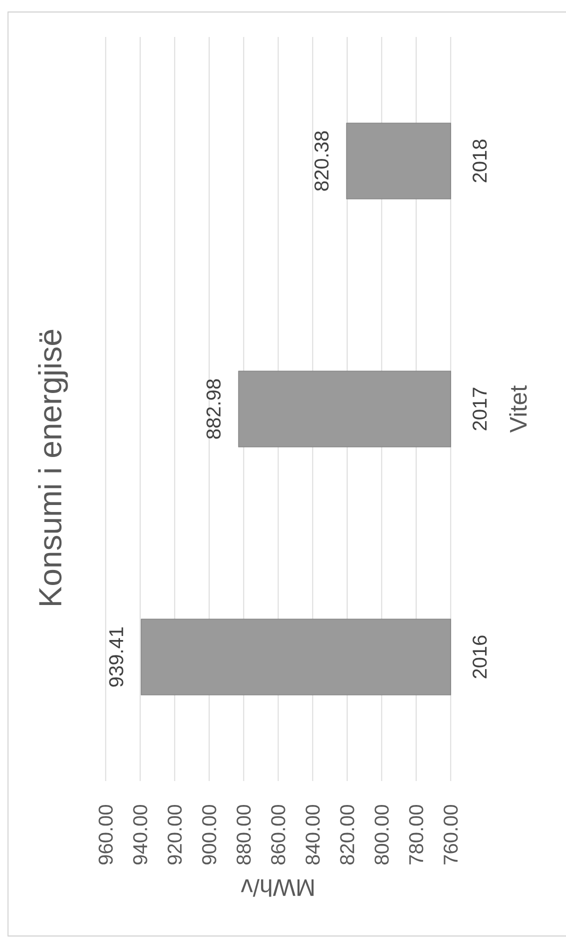  What do you see at coordinates (321, 161) in the screenshot?
I see `data-label: 820.38` at bounding box center [321, 161].